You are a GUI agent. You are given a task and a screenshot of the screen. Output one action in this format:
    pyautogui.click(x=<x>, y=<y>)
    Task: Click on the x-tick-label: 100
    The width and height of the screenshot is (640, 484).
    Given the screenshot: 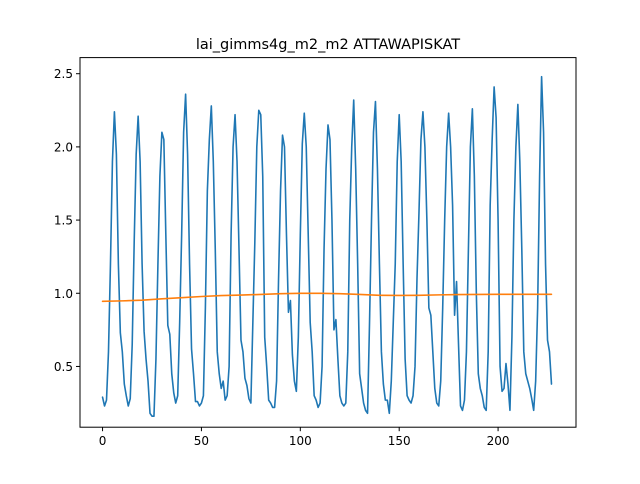 What is the action you would take?
    pyautogui.click(x=300, y=441)
    